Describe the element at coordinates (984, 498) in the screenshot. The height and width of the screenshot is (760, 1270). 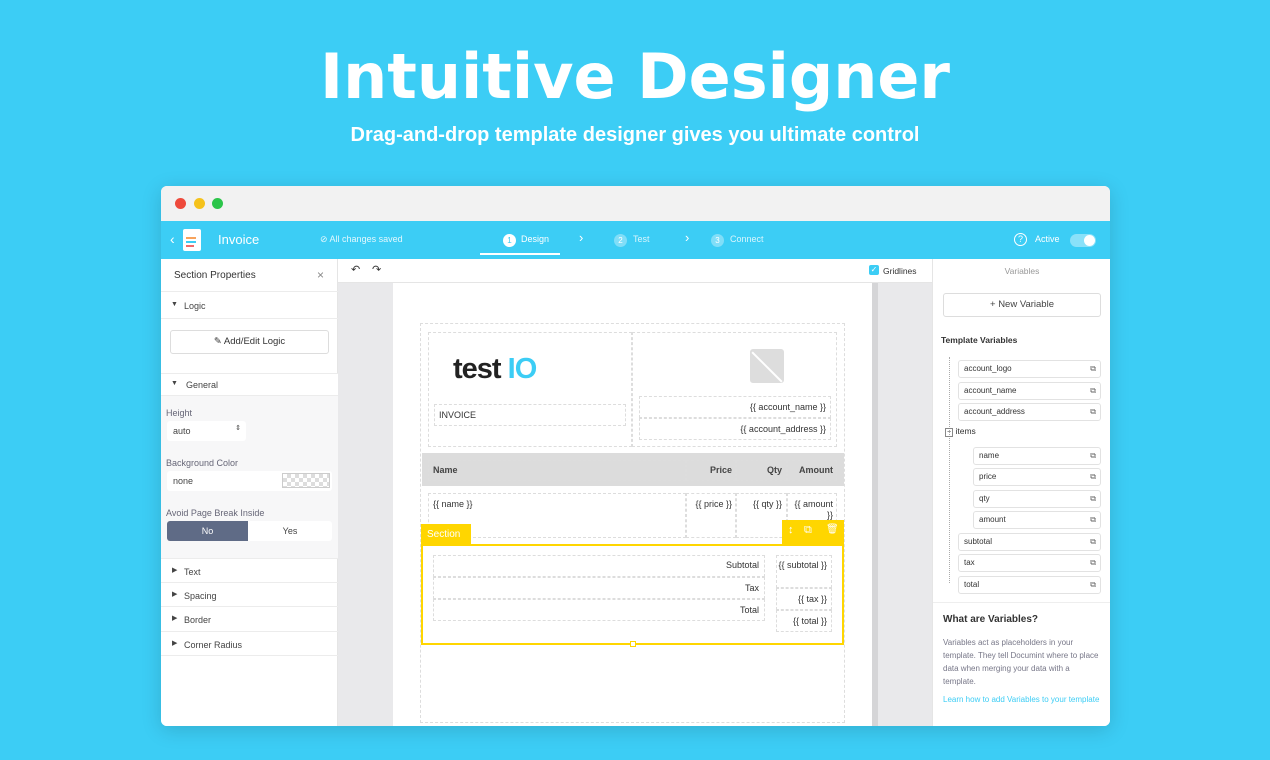
I see `variable-name: qty` at that location.